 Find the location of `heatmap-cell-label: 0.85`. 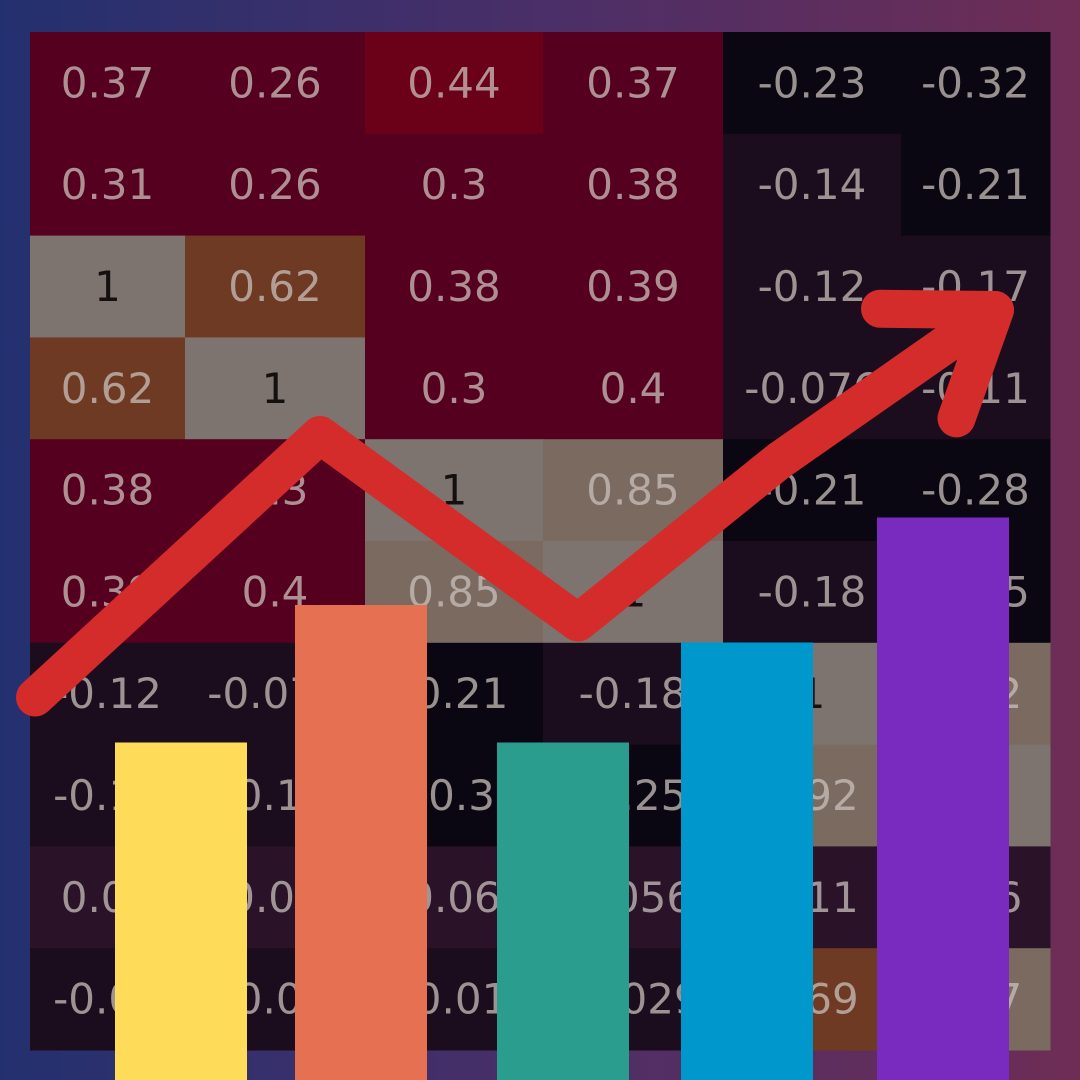

heatmap-cell-label: 0.85 is located at coordinates (633, 490).